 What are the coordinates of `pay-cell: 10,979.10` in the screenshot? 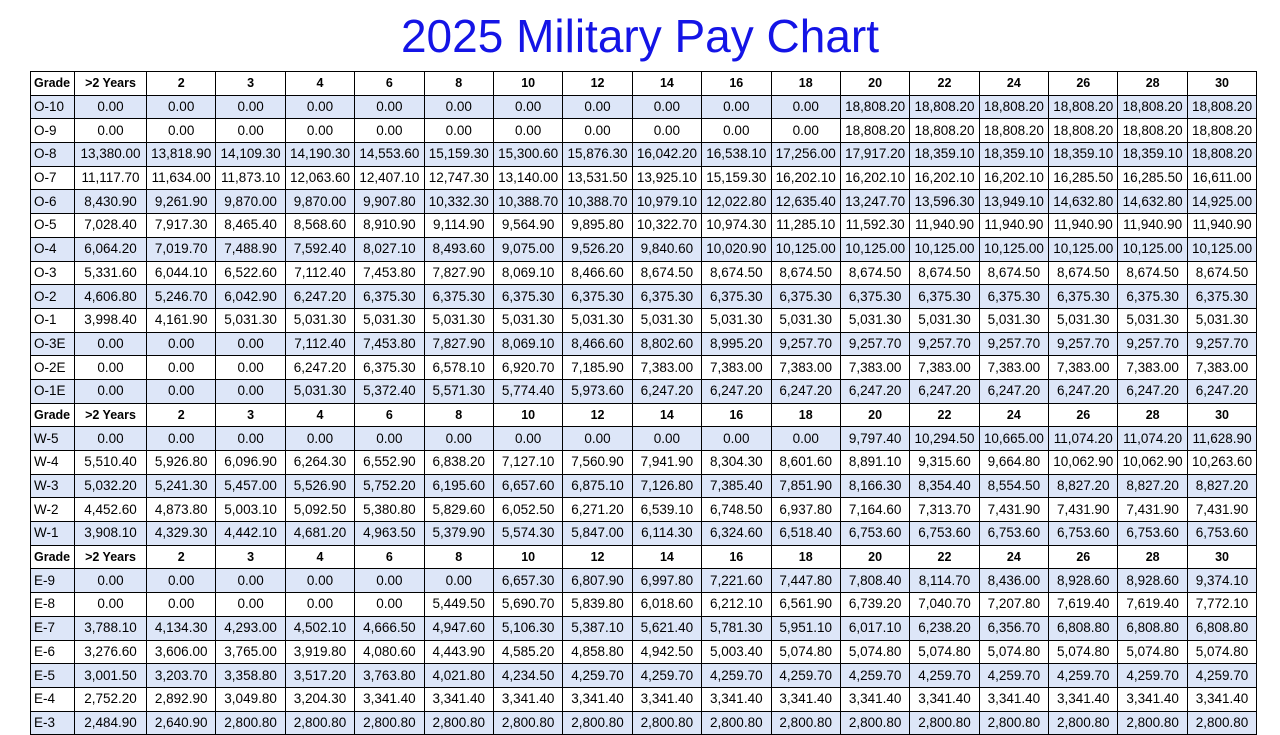 It's located at (667, 202).